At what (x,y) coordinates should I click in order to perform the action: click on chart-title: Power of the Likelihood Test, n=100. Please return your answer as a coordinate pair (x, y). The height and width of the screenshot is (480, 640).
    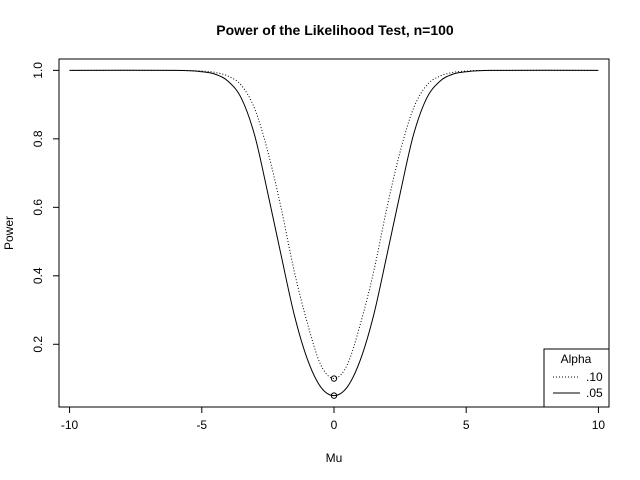
    Looking at the image, I should click on (335, 30).